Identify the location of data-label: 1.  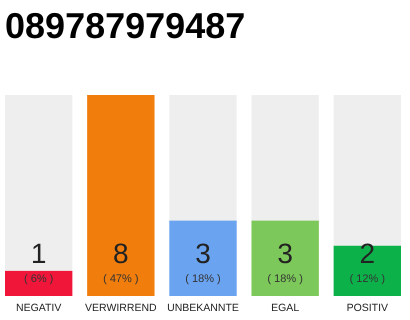
(38, 253).